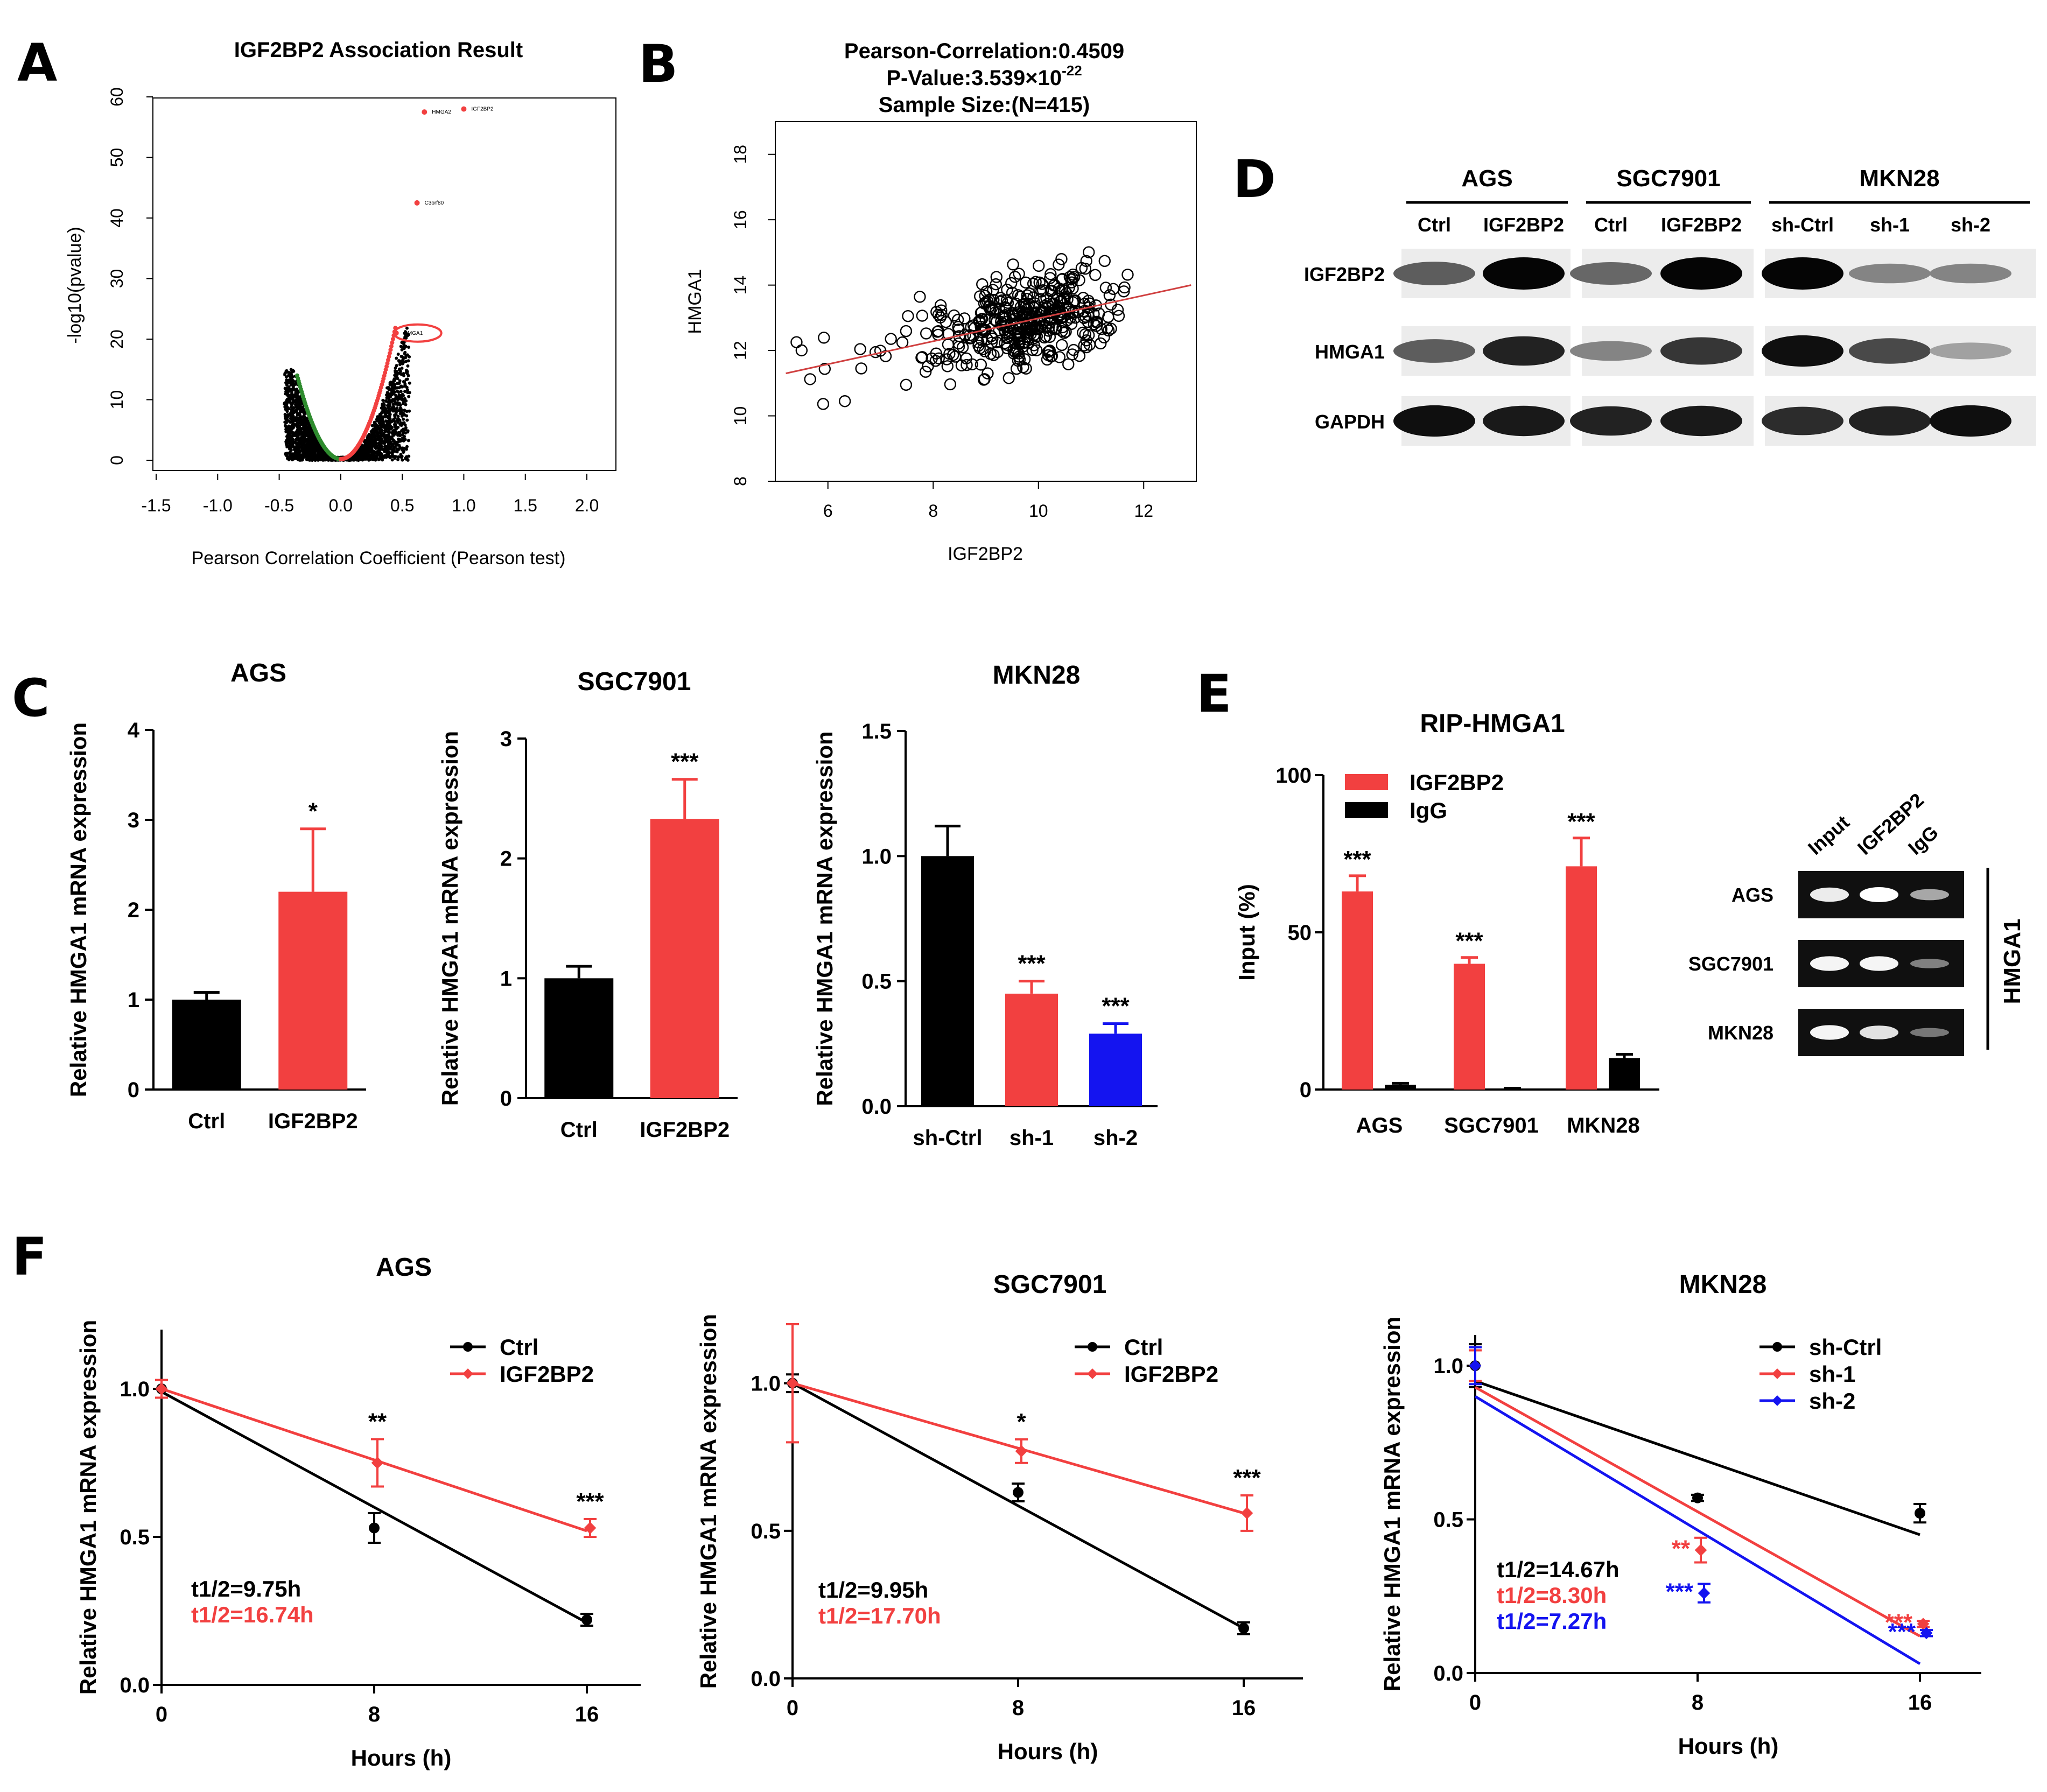  Describe the element at coordinates (117, 279) in the screenshot. I see `a-y-tick-label: 30` at that location.